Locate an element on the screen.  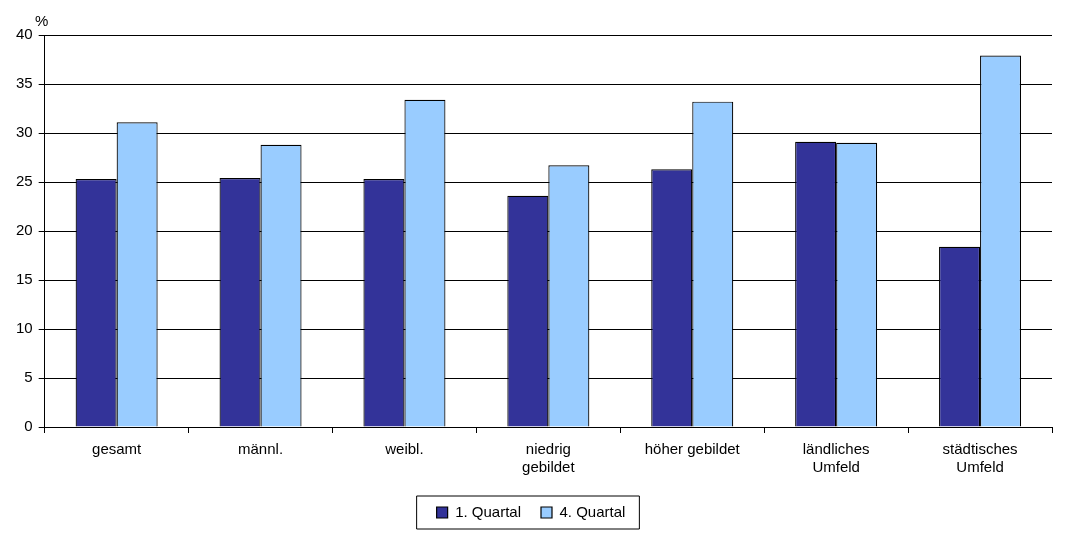
y-tick-label: 30 is located at coordinates (24, 132).